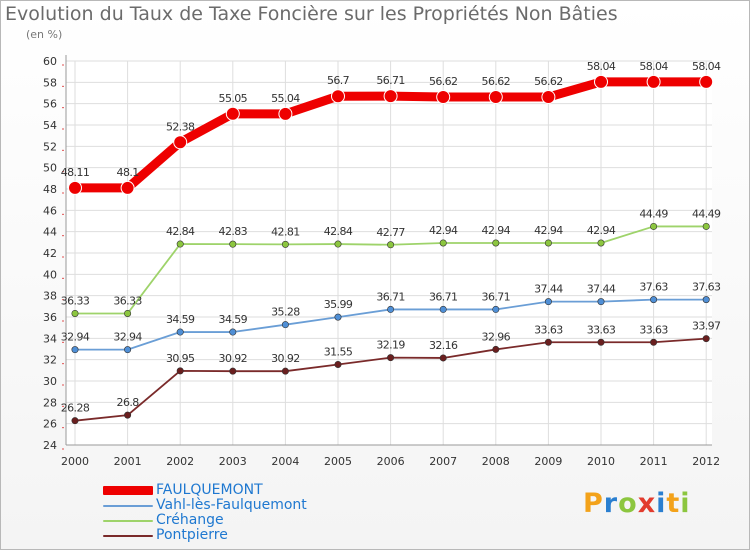 This screenshot has width=750, height=550. What do you see at coordinates (50, 381) in the screenshot?
I see `y-tick-label: 30` at bounding box center [50, 381].